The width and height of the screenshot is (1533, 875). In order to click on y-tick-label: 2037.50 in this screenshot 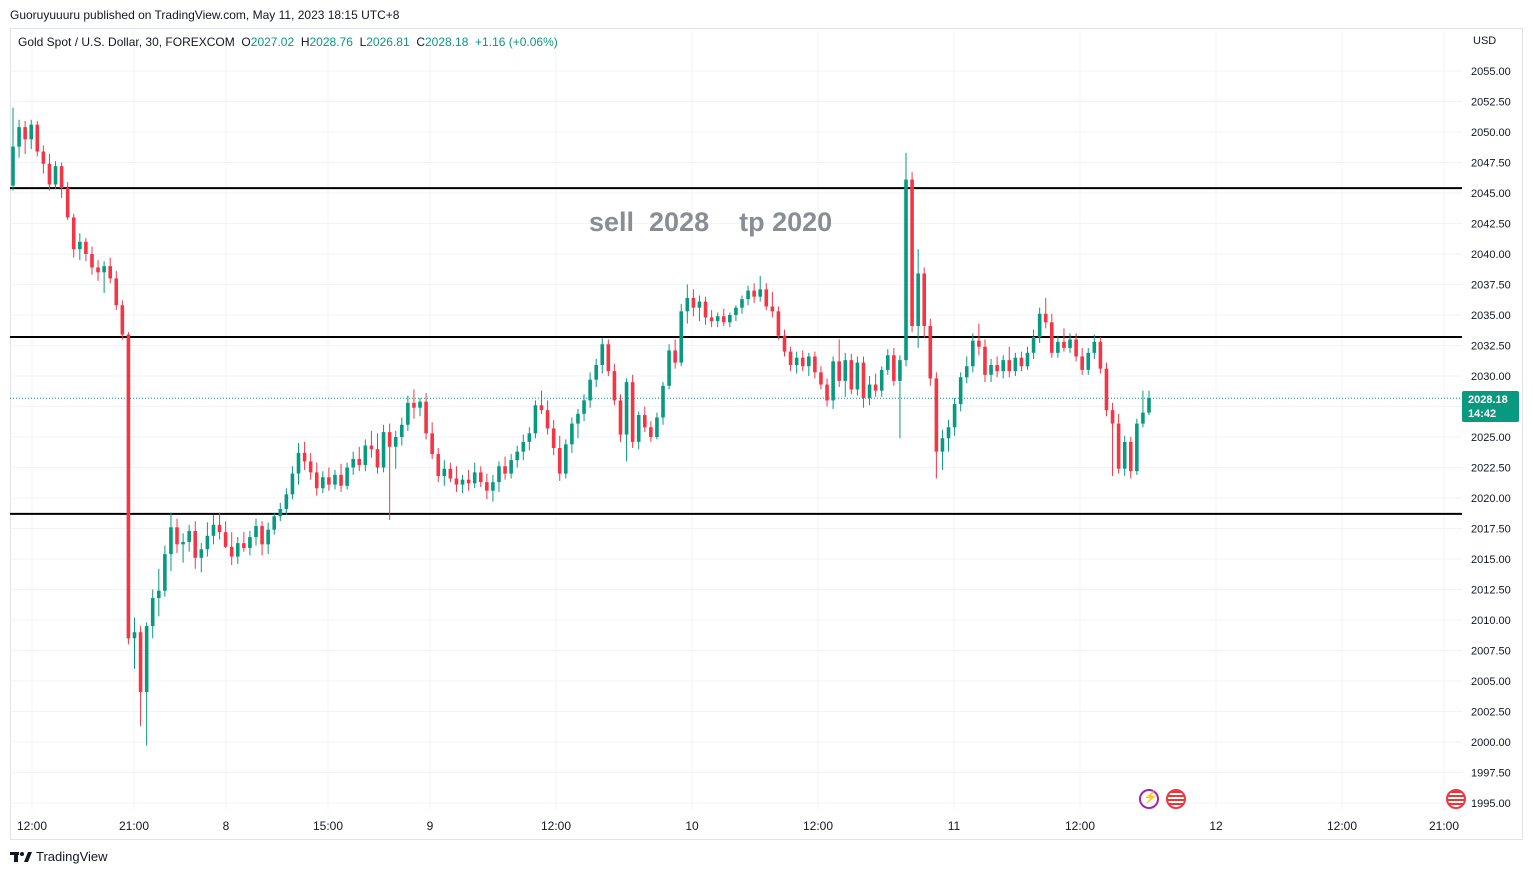, I will do `click(1491, 286)`.